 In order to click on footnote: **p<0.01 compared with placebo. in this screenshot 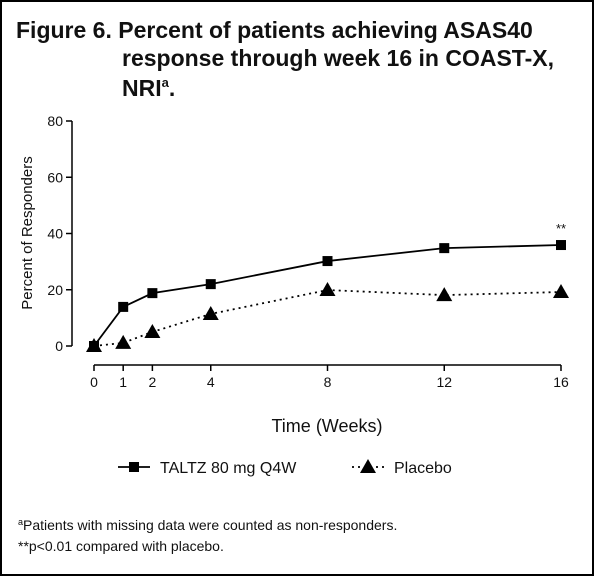, I will do `click(121, 546)`.